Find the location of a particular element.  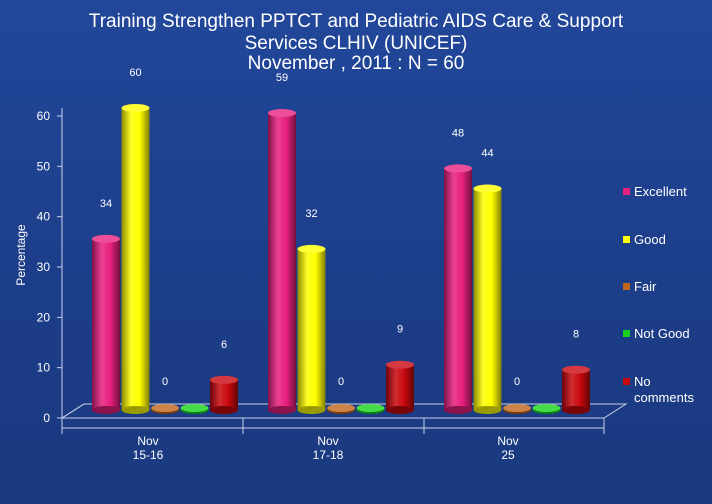

legend-label: Excellent is located at coordinates (660, 191).